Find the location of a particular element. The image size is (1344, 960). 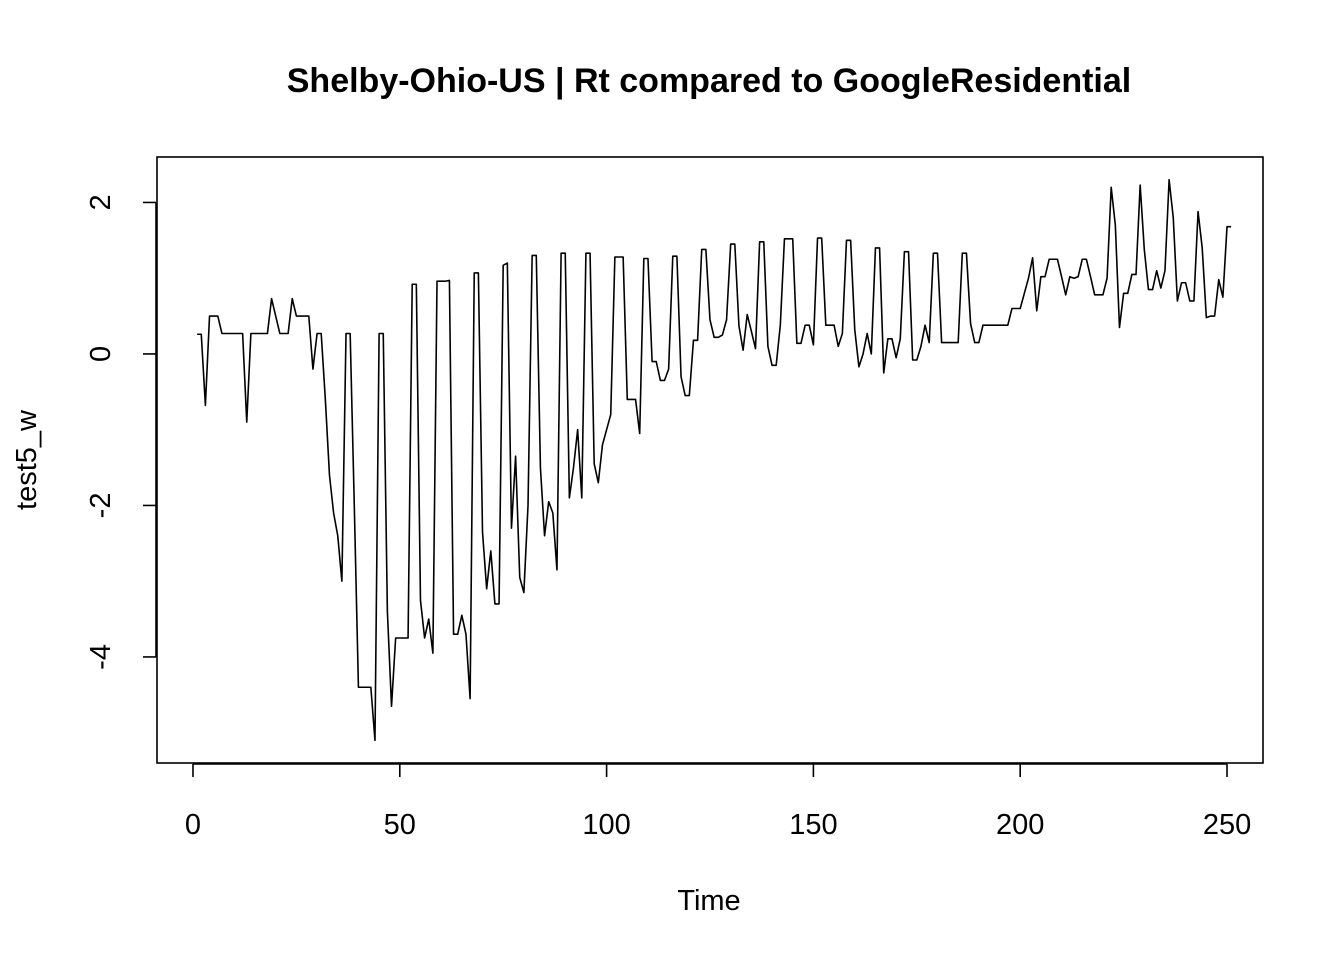

x-tick-label: 100 is located at coordinates (606, 825).